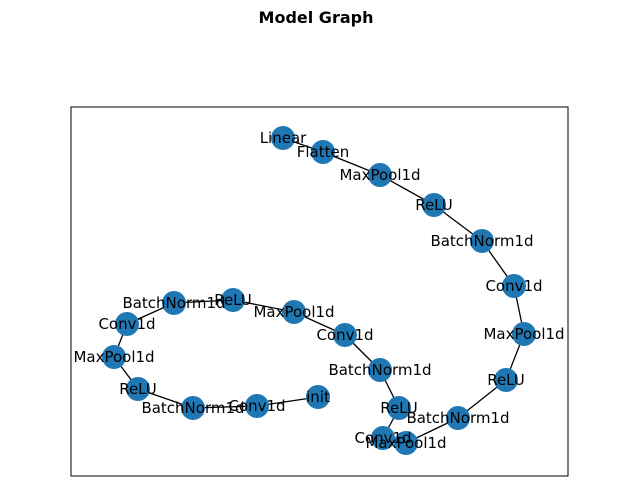  I want to click on node-label-maxpool_a: MaxPool1d, so click(379, 175).